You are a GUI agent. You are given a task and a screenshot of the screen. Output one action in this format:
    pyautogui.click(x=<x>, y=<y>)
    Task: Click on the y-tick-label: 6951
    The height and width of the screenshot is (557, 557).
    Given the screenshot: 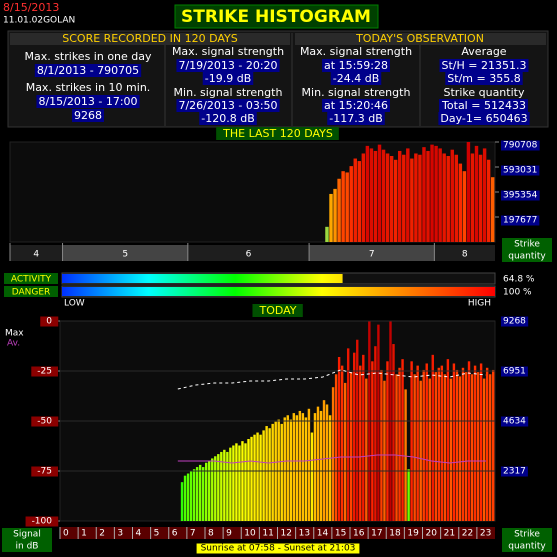 What is the action you would take?
    pyautogui.click(x=514, y=372)
    